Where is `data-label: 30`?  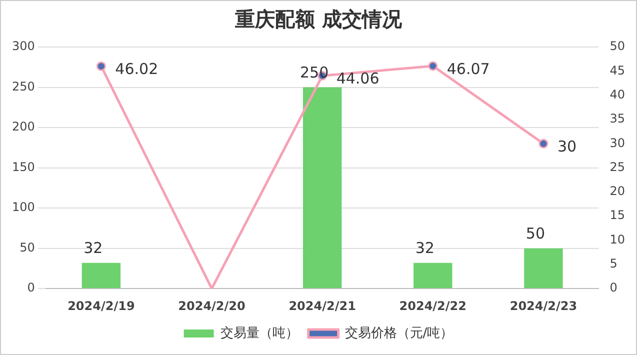
data-label: 30 is located at coordinates (567, 147).